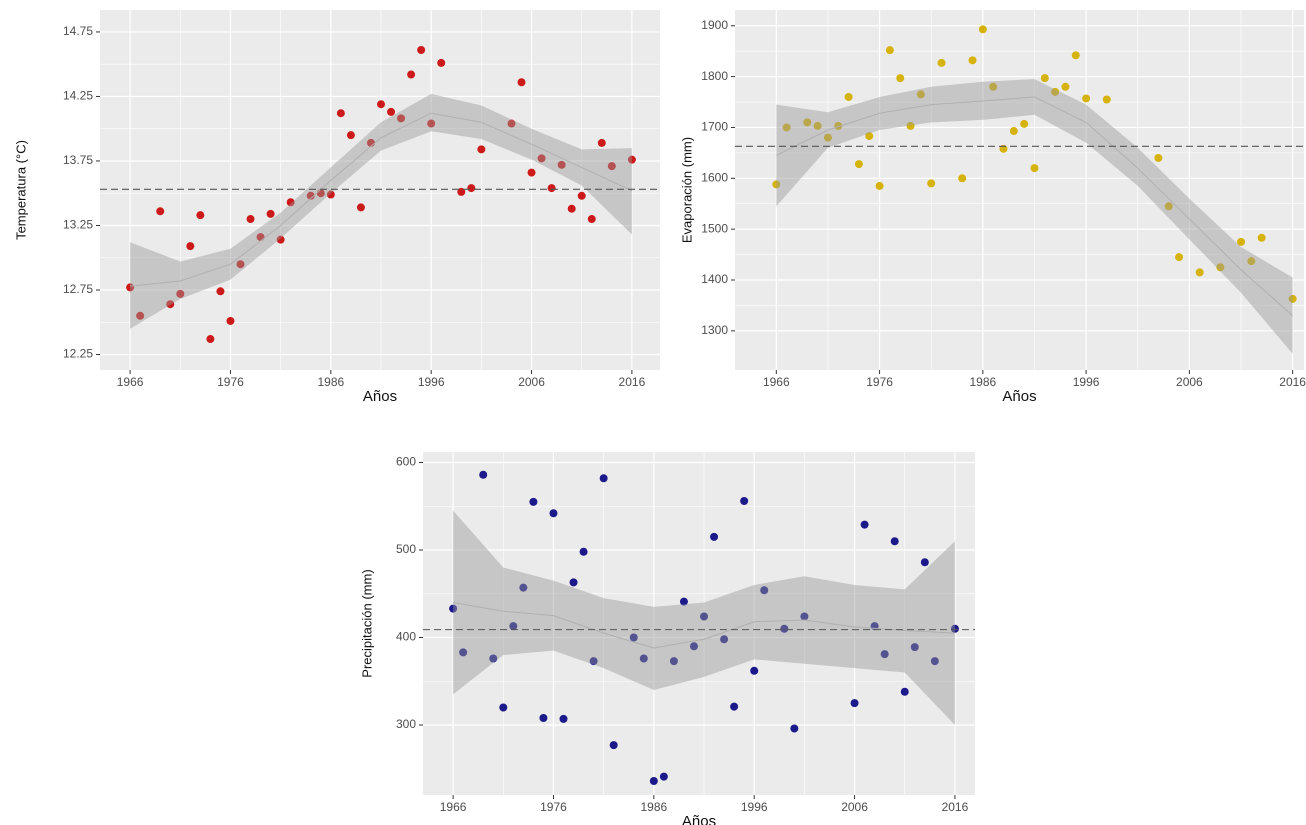 The width and height of the screenshot is (1306, 825). I want to click on x-tick-label: 1996, so click(754, 807).